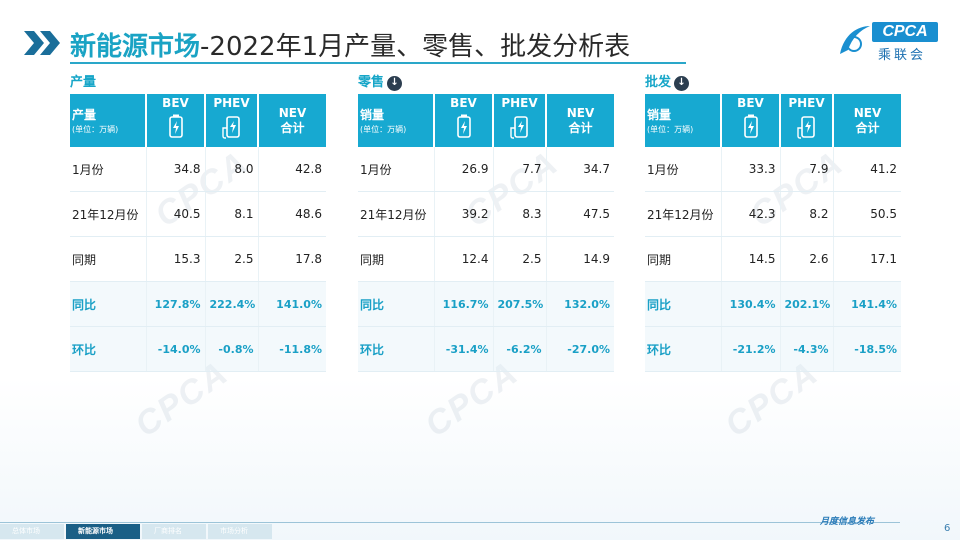 The image size is (960, 540). What do you see at coordinates (807, 349) in the screenshot?
I see `phev-value: -4.3%` at bounding box center [807, 349].